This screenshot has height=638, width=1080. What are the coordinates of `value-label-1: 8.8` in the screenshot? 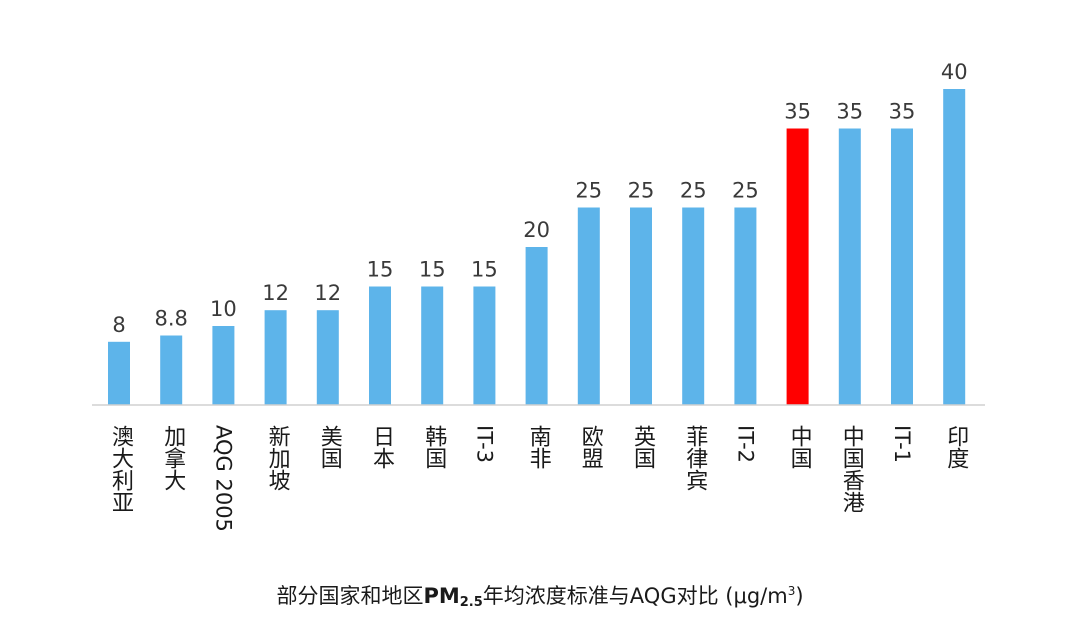 It's located at (170, 319).